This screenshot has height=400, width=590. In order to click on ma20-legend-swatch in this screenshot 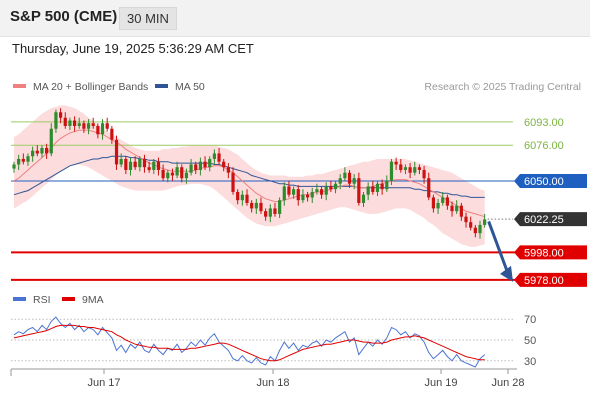, I will do `click(19, 86)`.